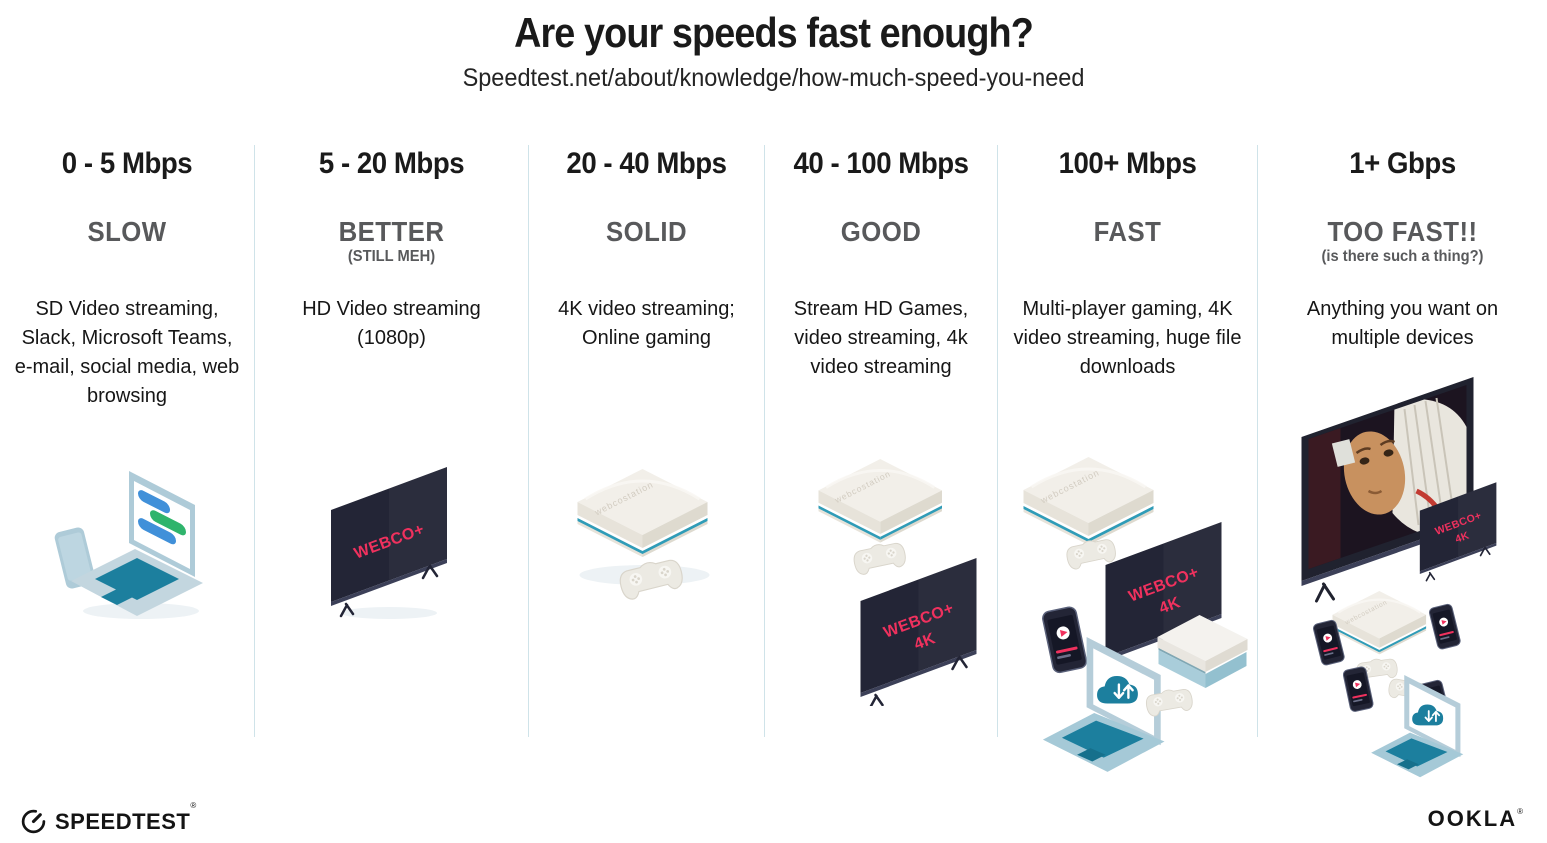 The height and width of the screenshot is (843, 1547). Describe the element at coordinates (1402, 231) in the screenshot. I see `rating-label: TOO FAST!!` at that location.